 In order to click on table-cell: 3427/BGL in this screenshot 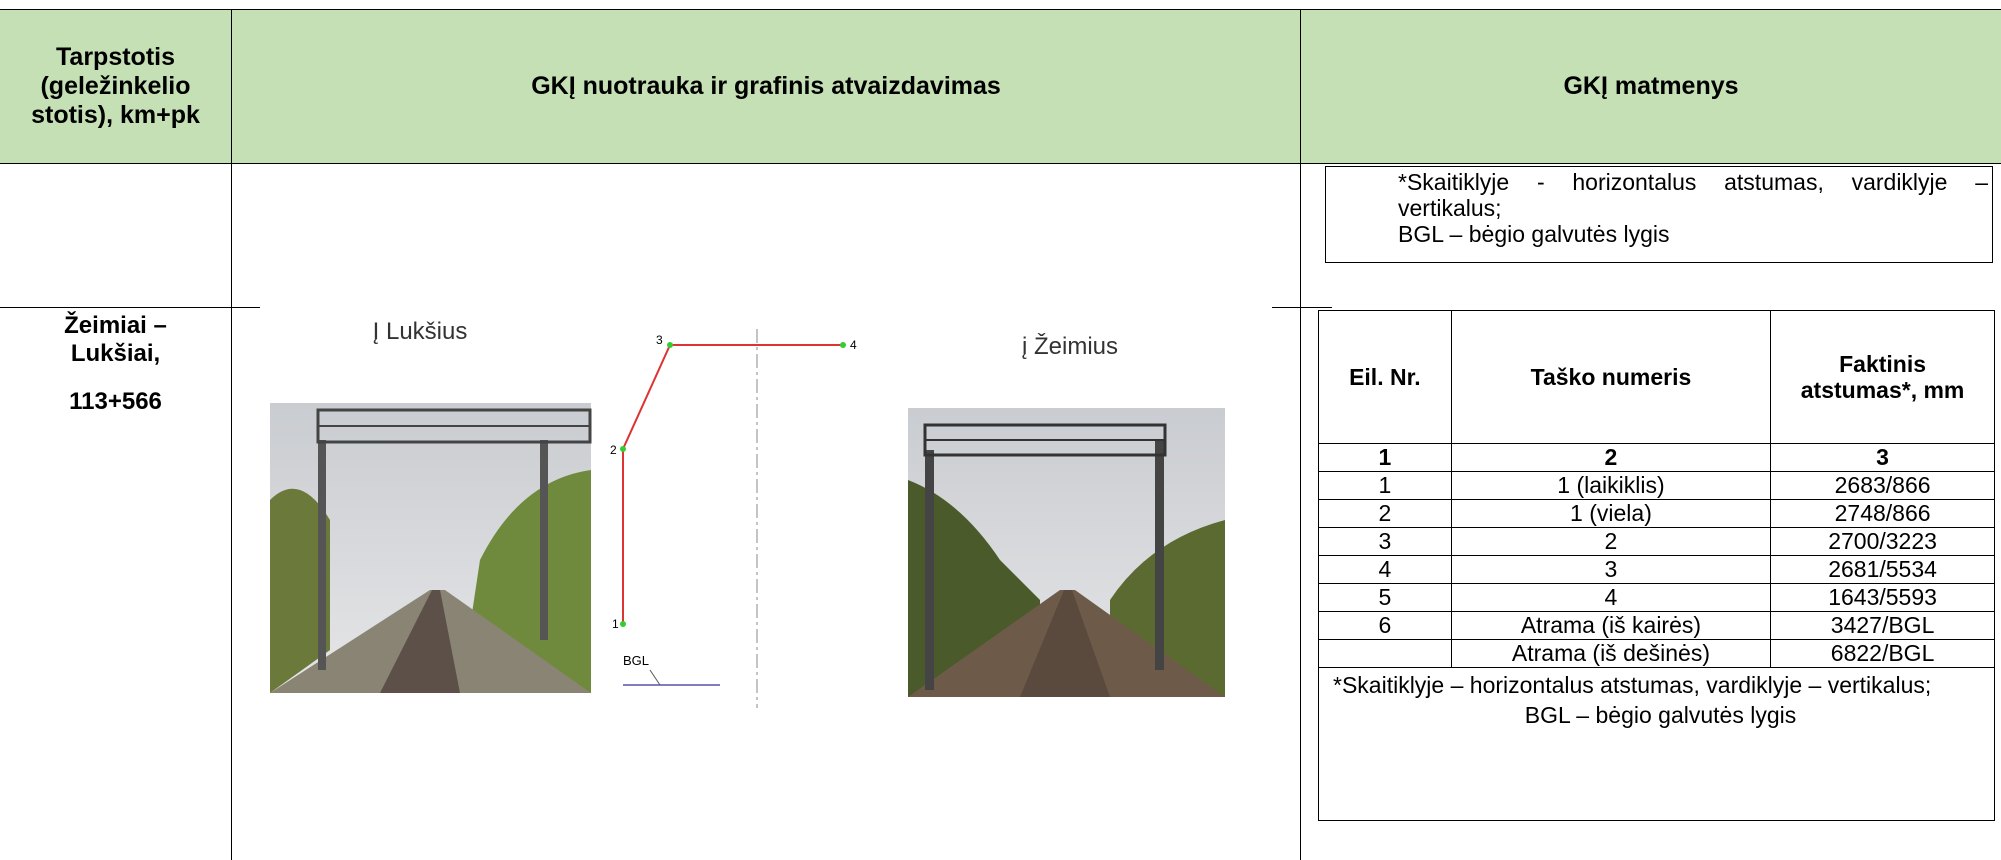, I will do `click(1882, 625)`.